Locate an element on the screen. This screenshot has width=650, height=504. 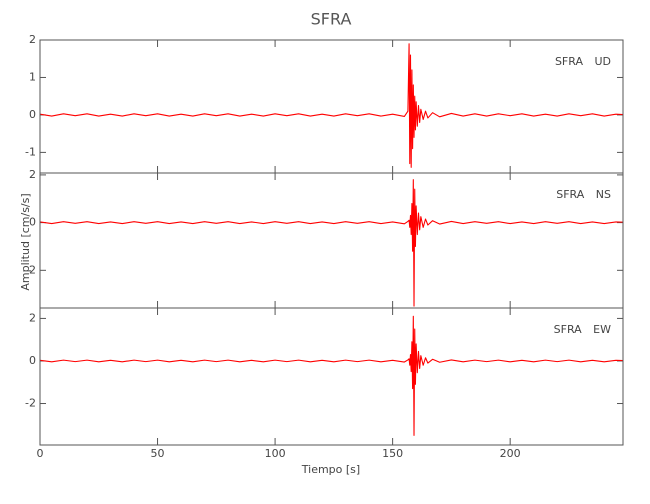
x-tick-label: 50 is located at coordinates (158, 453).